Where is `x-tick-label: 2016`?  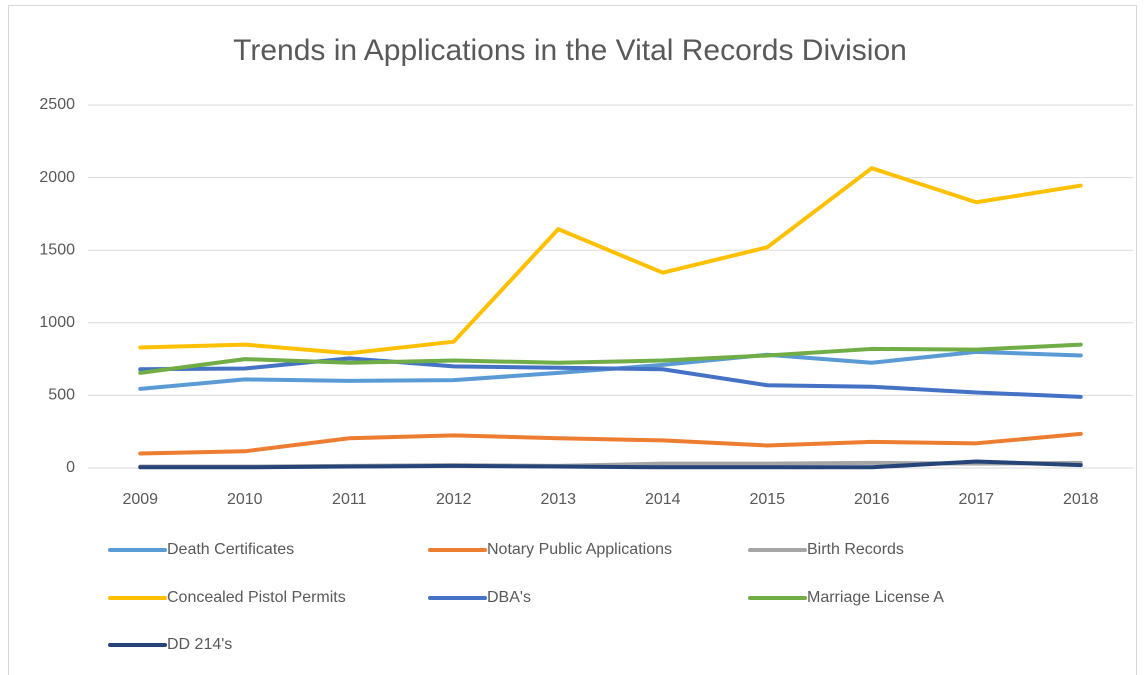
x-tick-label: 2016 is located at coordinates (872, 499).